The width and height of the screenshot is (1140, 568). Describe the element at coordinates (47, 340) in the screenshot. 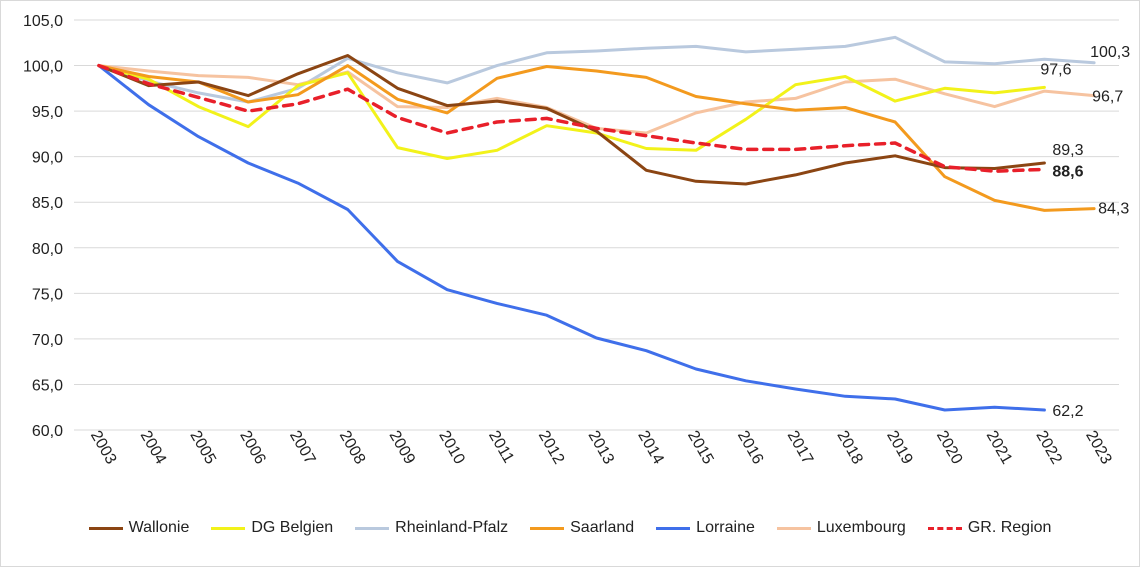

I see `y-tick-label: 70,0` at that location.